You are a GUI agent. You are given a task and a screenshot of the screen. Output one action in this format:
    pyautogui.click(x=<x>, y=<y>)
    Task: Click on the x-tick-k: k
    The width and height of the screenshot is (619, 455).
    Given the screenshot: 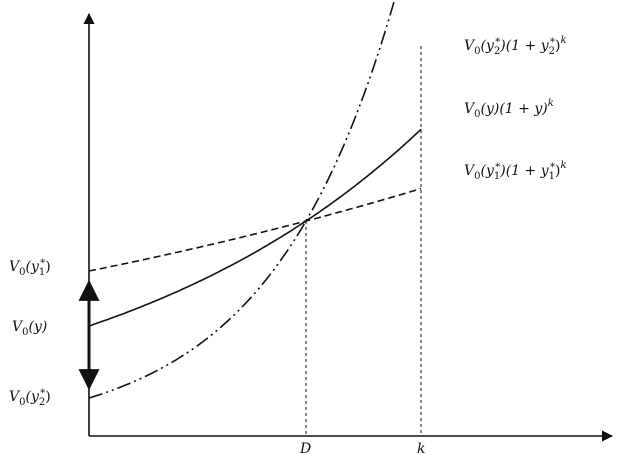 What is the action you would take?
    pyautogui.click(x=421, y=448)
    